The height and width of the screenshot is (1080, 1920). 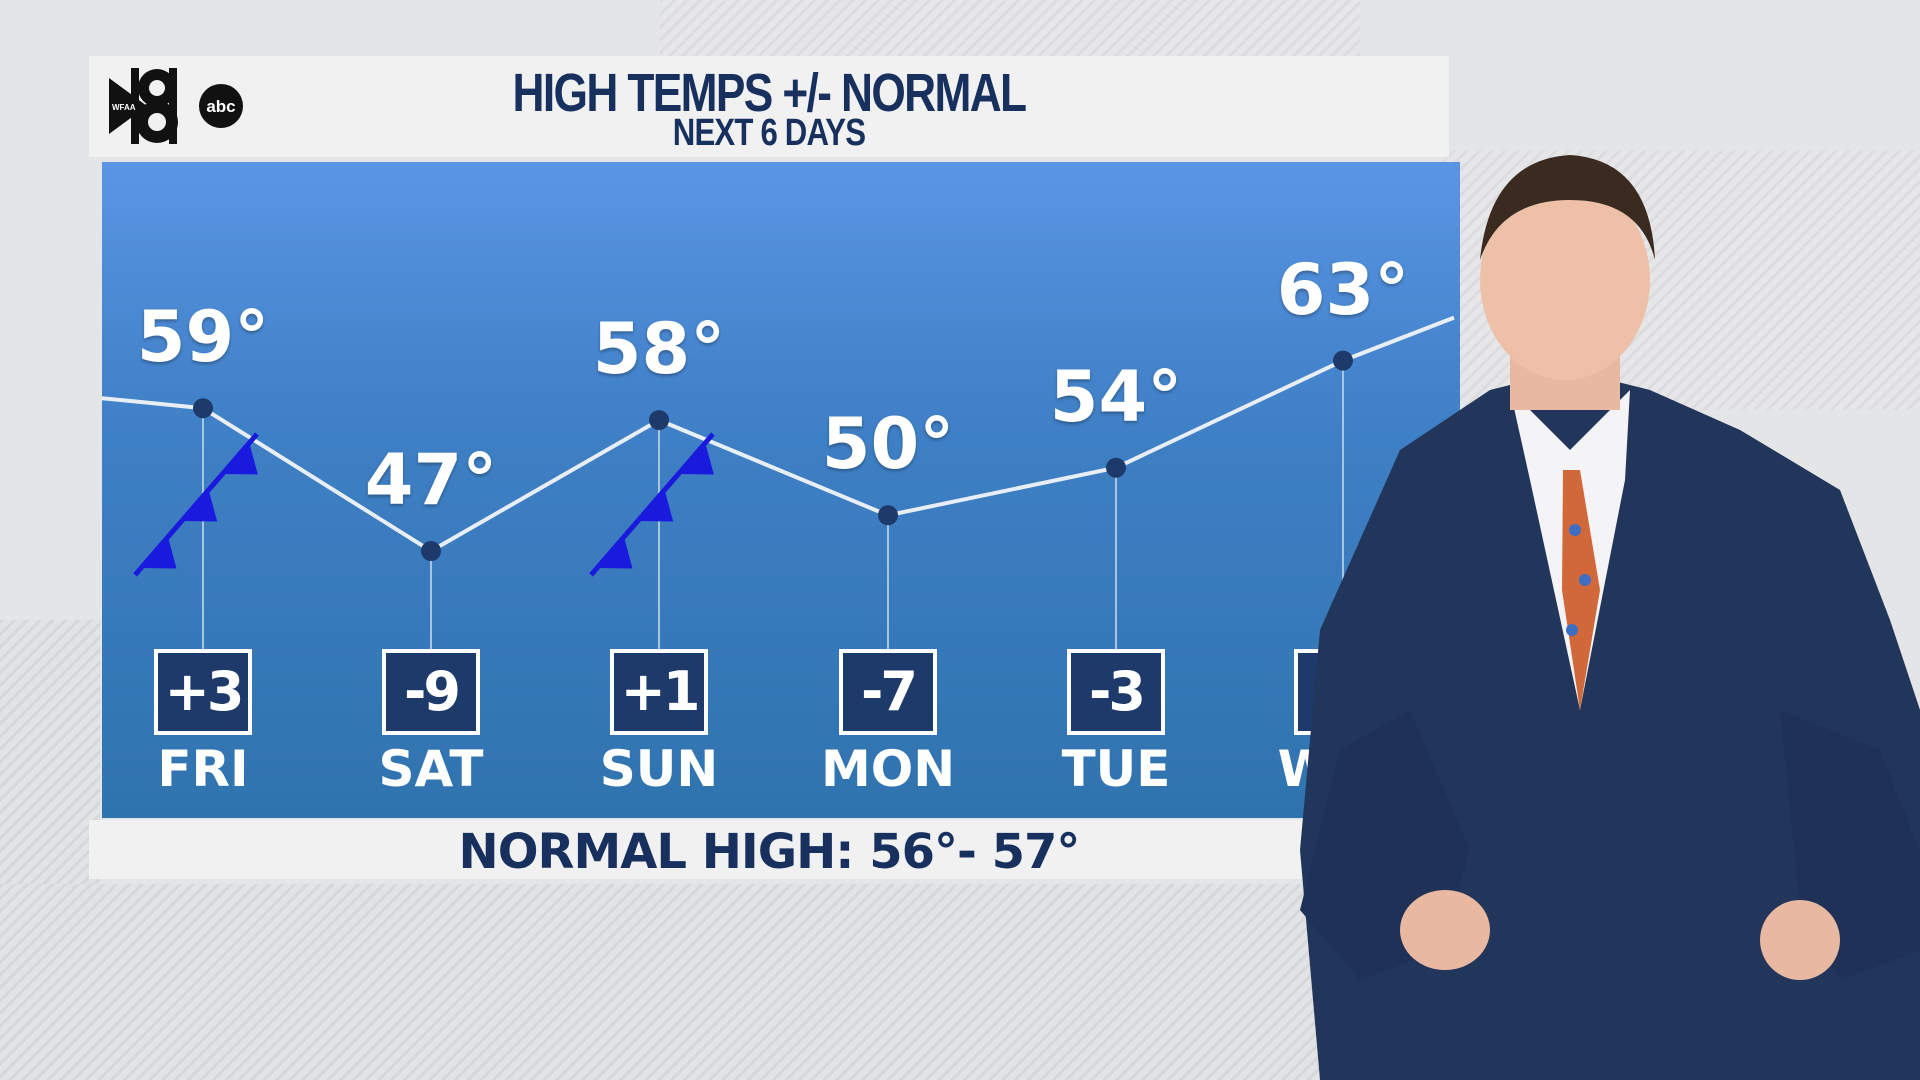 What do you see at coordinates (203, 408) in the screenshot?
I see `data-point-fri` at bounding box center [203, 408].